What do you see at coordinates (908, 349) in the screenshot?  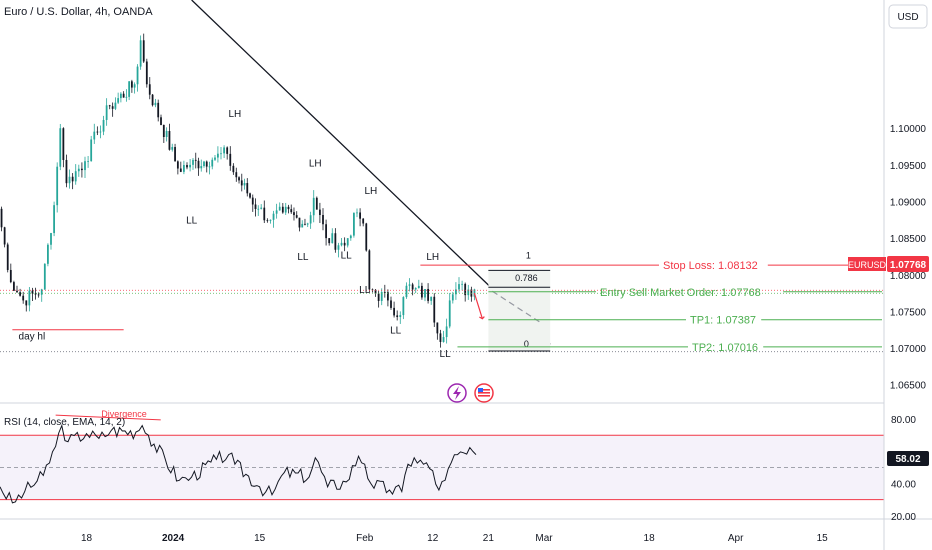 I see `price-tick: 1.07000` at bounding box center [908, 349].